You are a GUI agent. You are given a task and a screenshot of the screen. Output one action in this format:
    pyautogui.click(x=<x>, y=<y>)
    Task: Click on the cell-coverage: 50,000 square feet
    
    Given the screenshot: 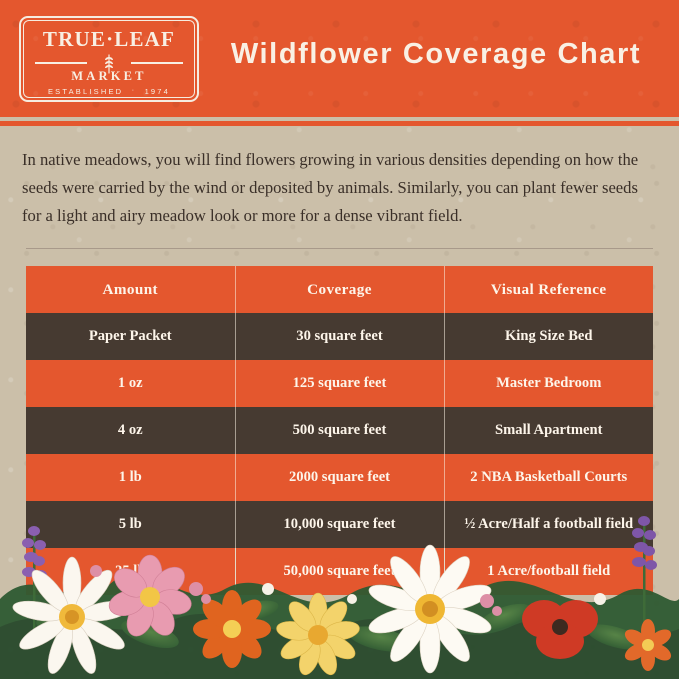 What is the action you would take?
    pyautogui.click(x=340, y=571)
    